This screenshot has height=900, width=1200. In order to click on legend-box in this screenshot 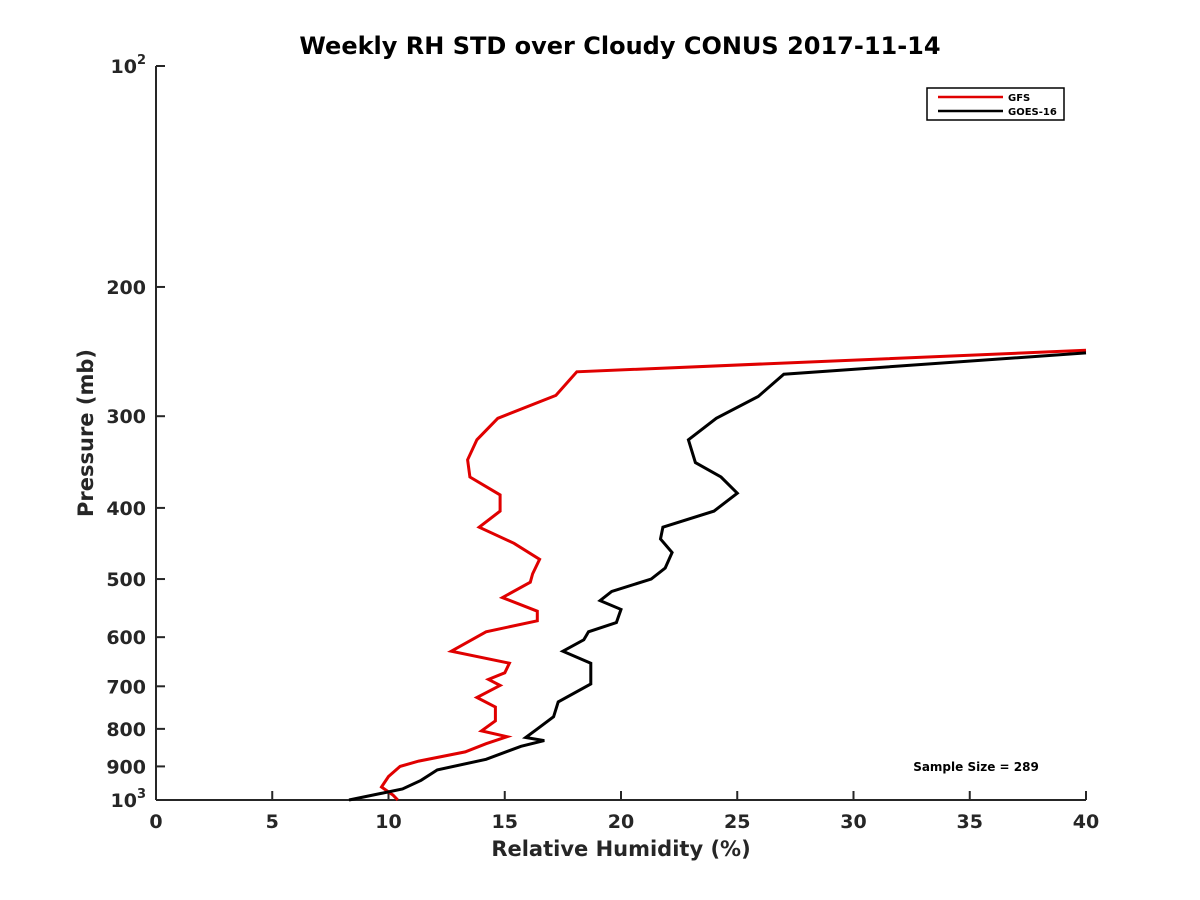, I will do `click(995, 104)`.